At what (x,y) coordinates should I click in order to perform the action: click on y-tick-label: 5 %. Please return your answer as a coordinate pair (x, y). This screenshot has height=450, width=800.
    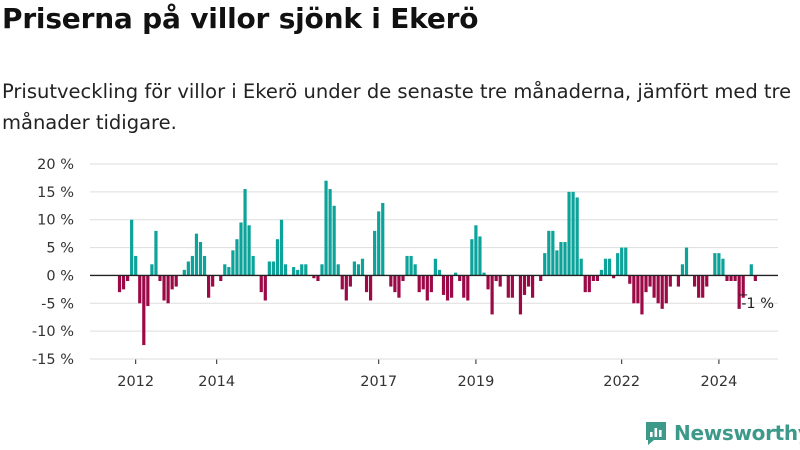
    Looking at the image, I should click on (60, 249).